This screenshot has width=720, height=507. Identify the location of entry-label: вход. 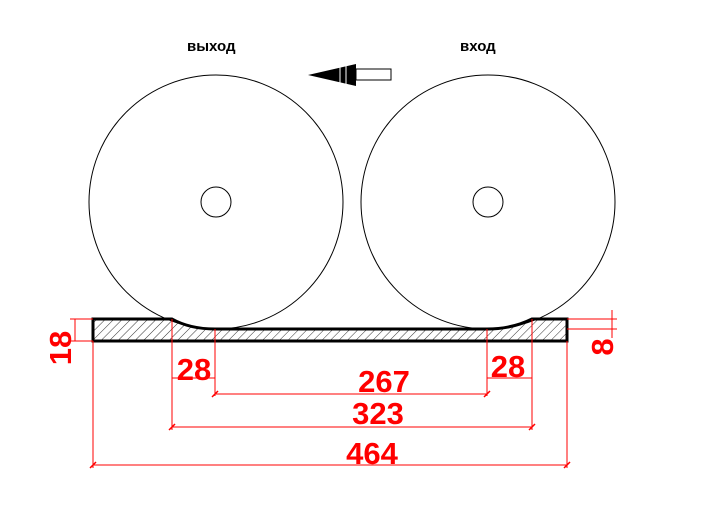
(478, 46).